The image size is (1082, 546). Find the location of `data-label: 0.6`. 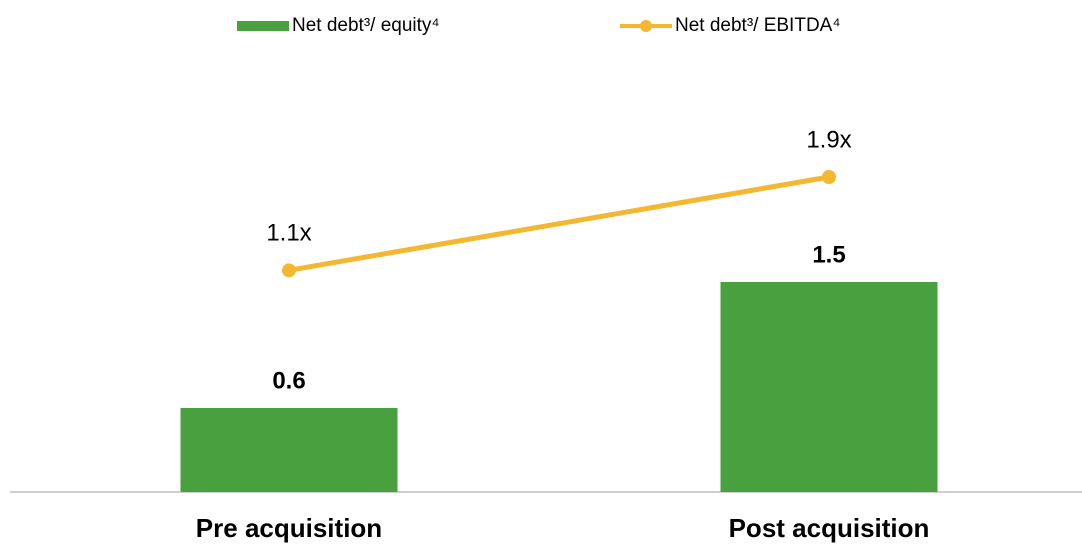

data-label: 0.6 is located at coordinates (288, 380).